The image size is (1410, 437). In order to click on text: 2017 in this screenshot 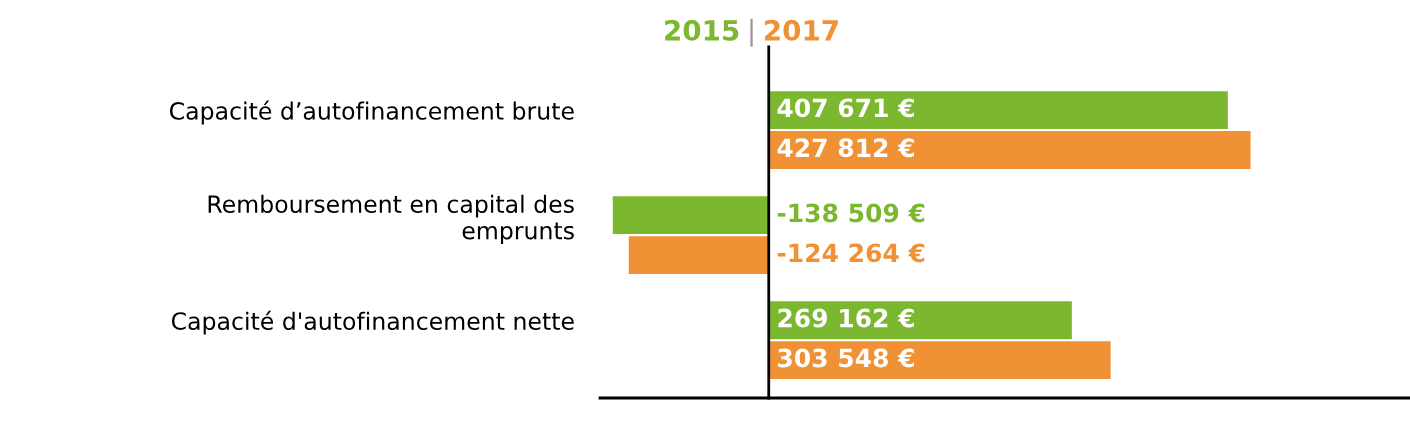, I will do `click(801, 30)`.